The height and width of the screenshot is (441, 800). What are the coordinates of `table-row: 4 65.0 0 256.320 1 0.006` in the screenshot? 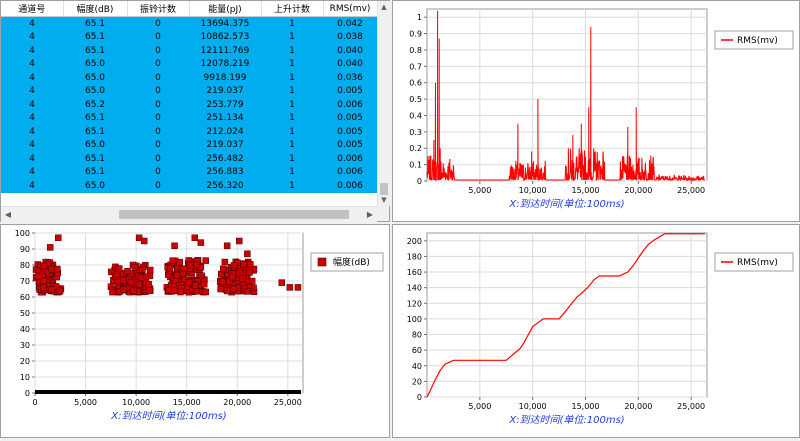 It's located at (189, 186).